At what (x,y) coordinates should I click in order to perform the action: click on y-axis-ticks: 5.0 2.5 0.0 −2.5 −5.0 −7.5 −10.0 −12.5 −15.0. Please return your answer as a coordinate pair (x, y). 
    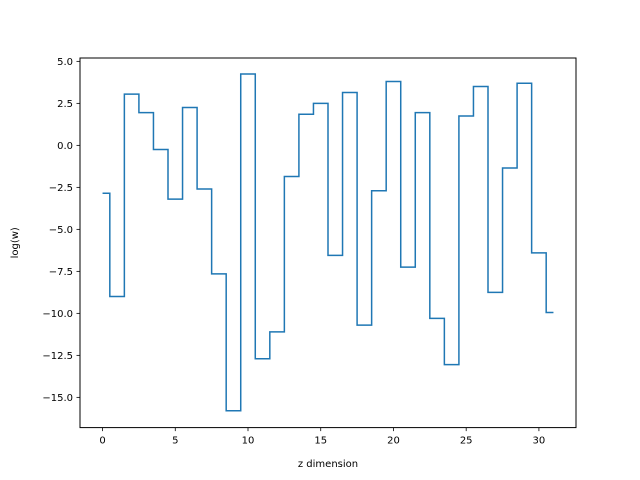
    Looking at the image, I should click on (61, 230).